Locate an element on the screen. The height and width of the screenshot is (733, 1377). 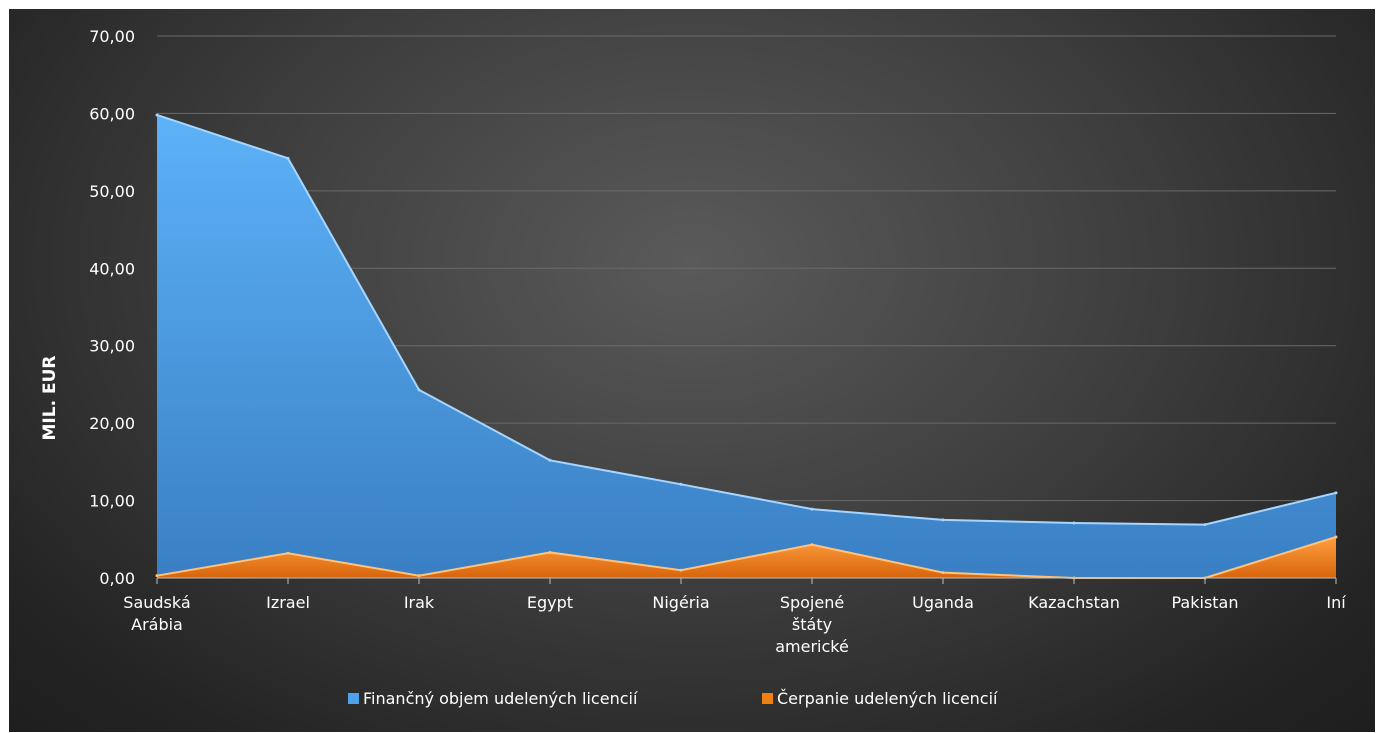
y-tick-label: 10,00 is located at coordinates (112, 501).